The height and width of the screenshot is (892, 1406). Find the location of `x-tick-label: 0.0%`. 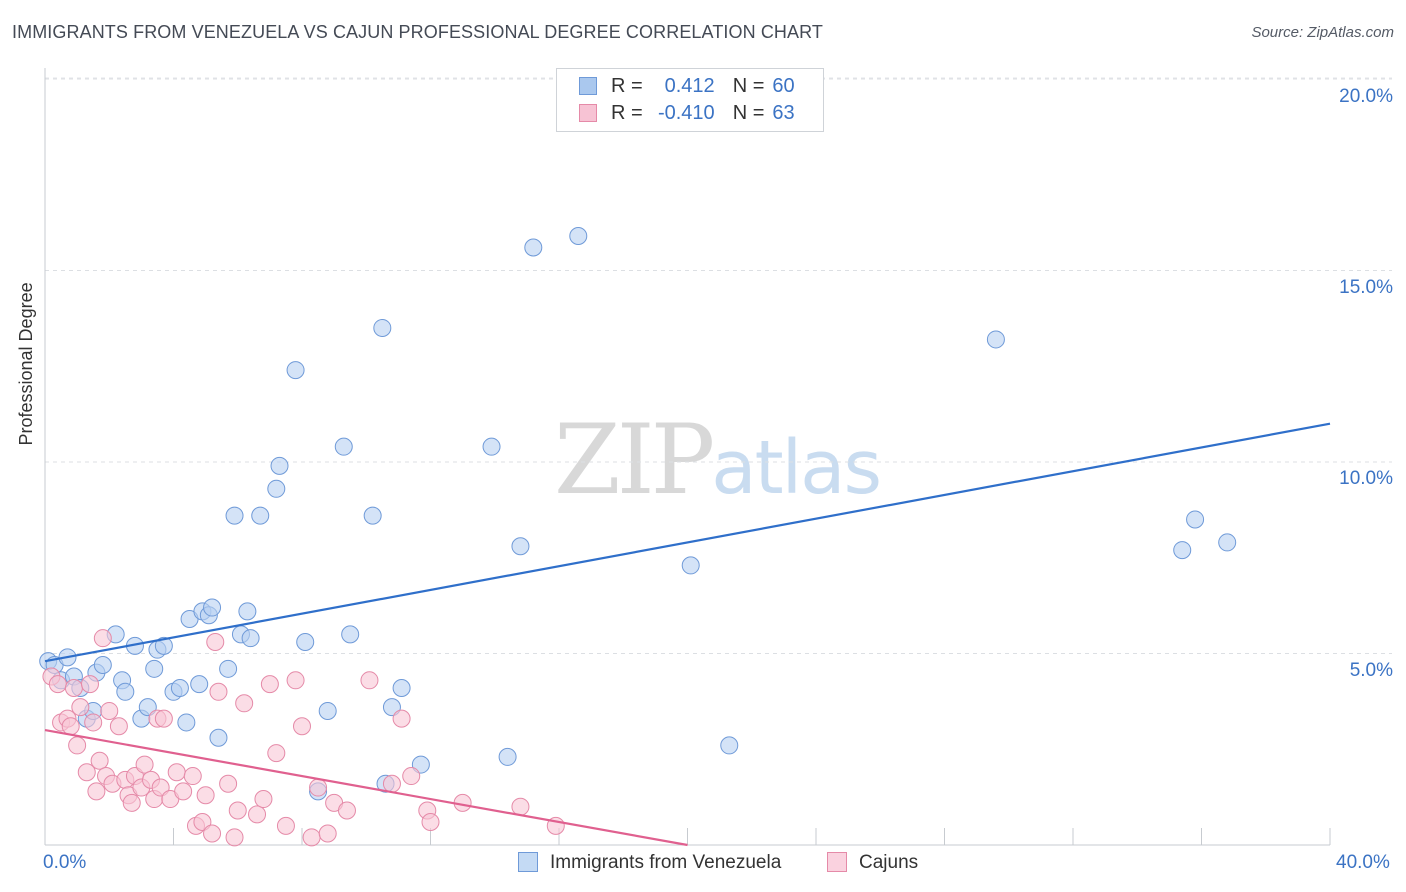

x-tick-label: 0.0% is located at coordinates (65, 862).